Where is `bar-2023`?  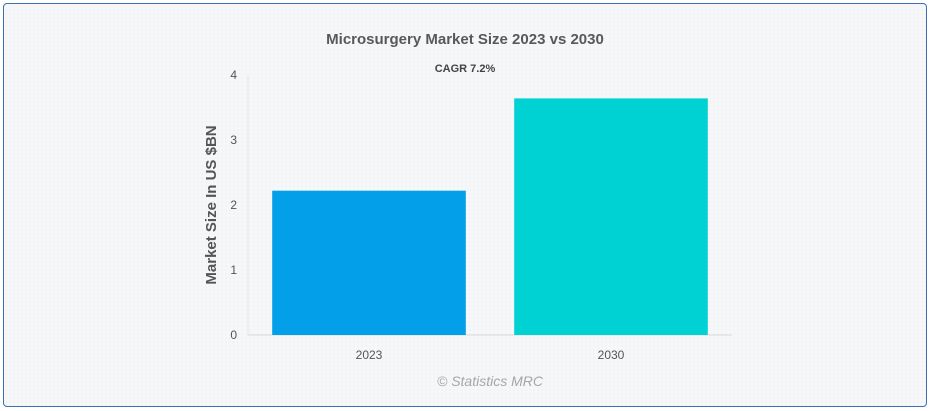
bar-2023 is located at coordinates (369, 262).